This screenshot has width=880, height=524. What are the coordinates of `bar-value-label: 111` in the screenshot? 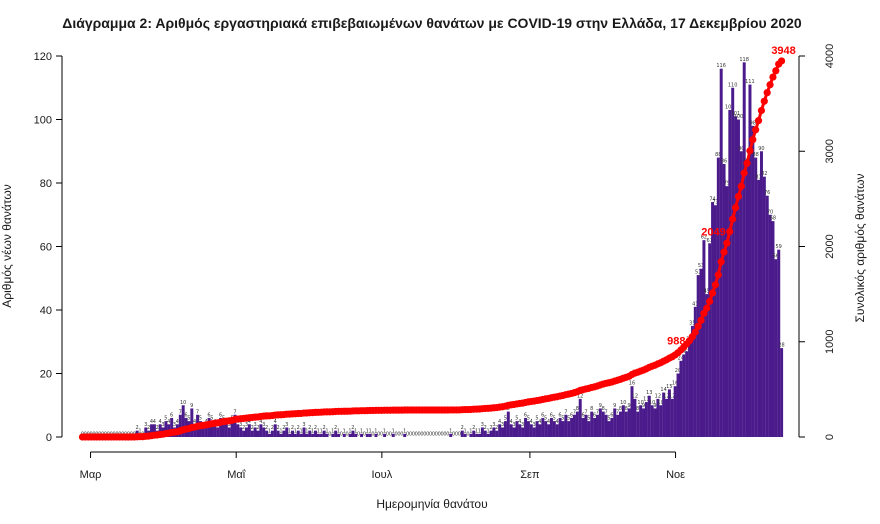 It's located at (750, 82).